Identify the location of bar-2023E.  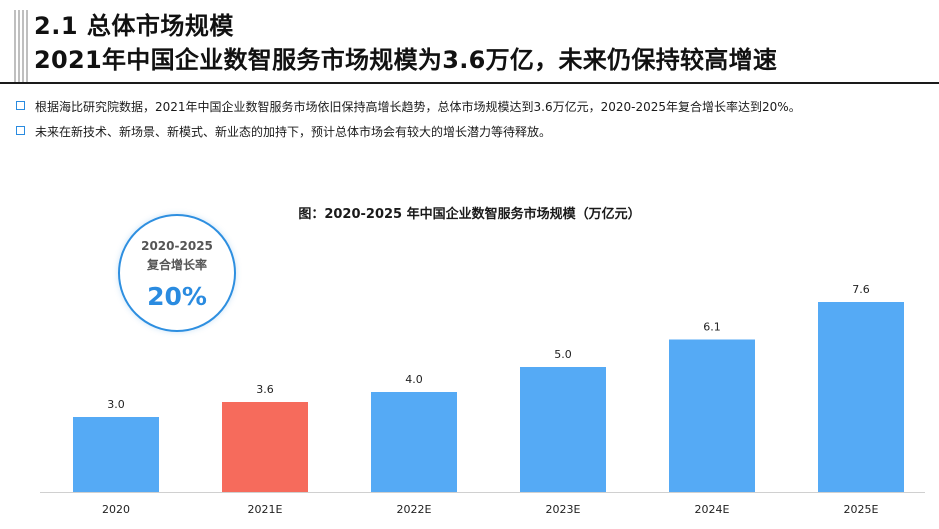
(563, 429).